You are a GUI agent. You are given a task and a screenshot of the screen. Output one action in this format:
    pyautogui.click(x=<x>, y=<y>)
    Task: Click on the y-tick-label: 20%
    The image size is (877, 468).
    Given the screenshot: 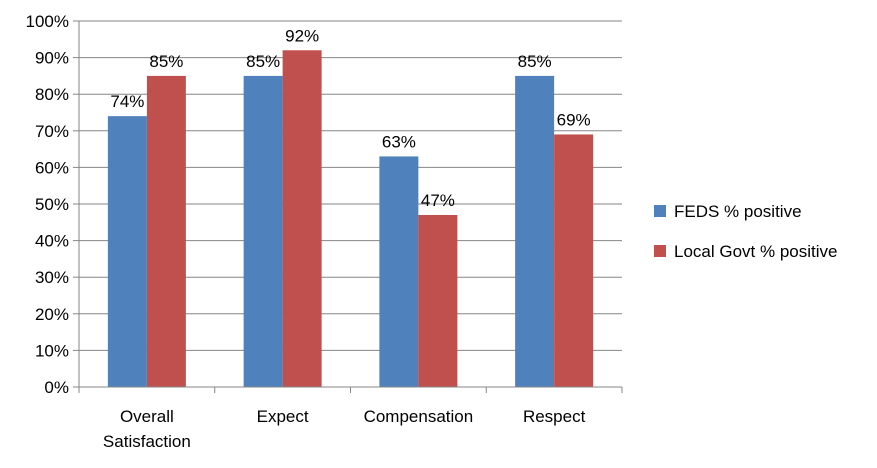 What is the action you would take?
    pyautogui.click(x=52, y=314)
    